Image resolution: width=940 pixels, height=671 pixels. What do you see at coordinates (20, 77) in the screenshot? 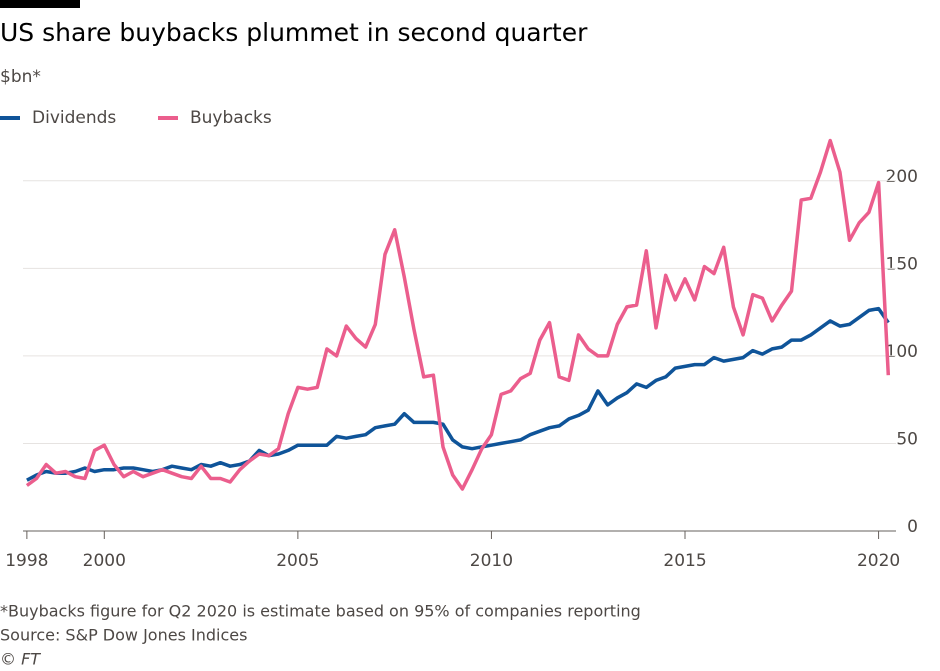
I see `subtitle: $bn*` at bounding box center [20, 77].